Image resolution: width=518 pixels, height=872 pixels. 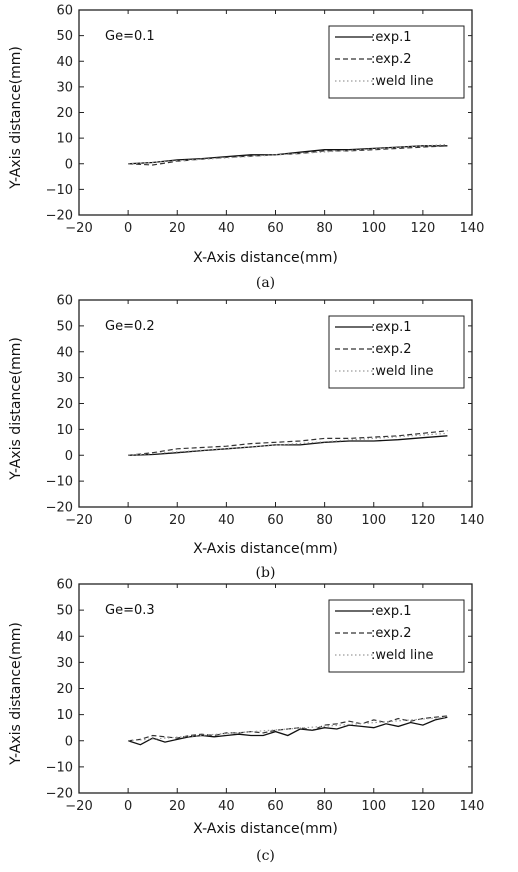 What do you see at coordinates (265, 283) in the screenshot?
I see `panel-caption: (a)` at bounding box center [265, 283].